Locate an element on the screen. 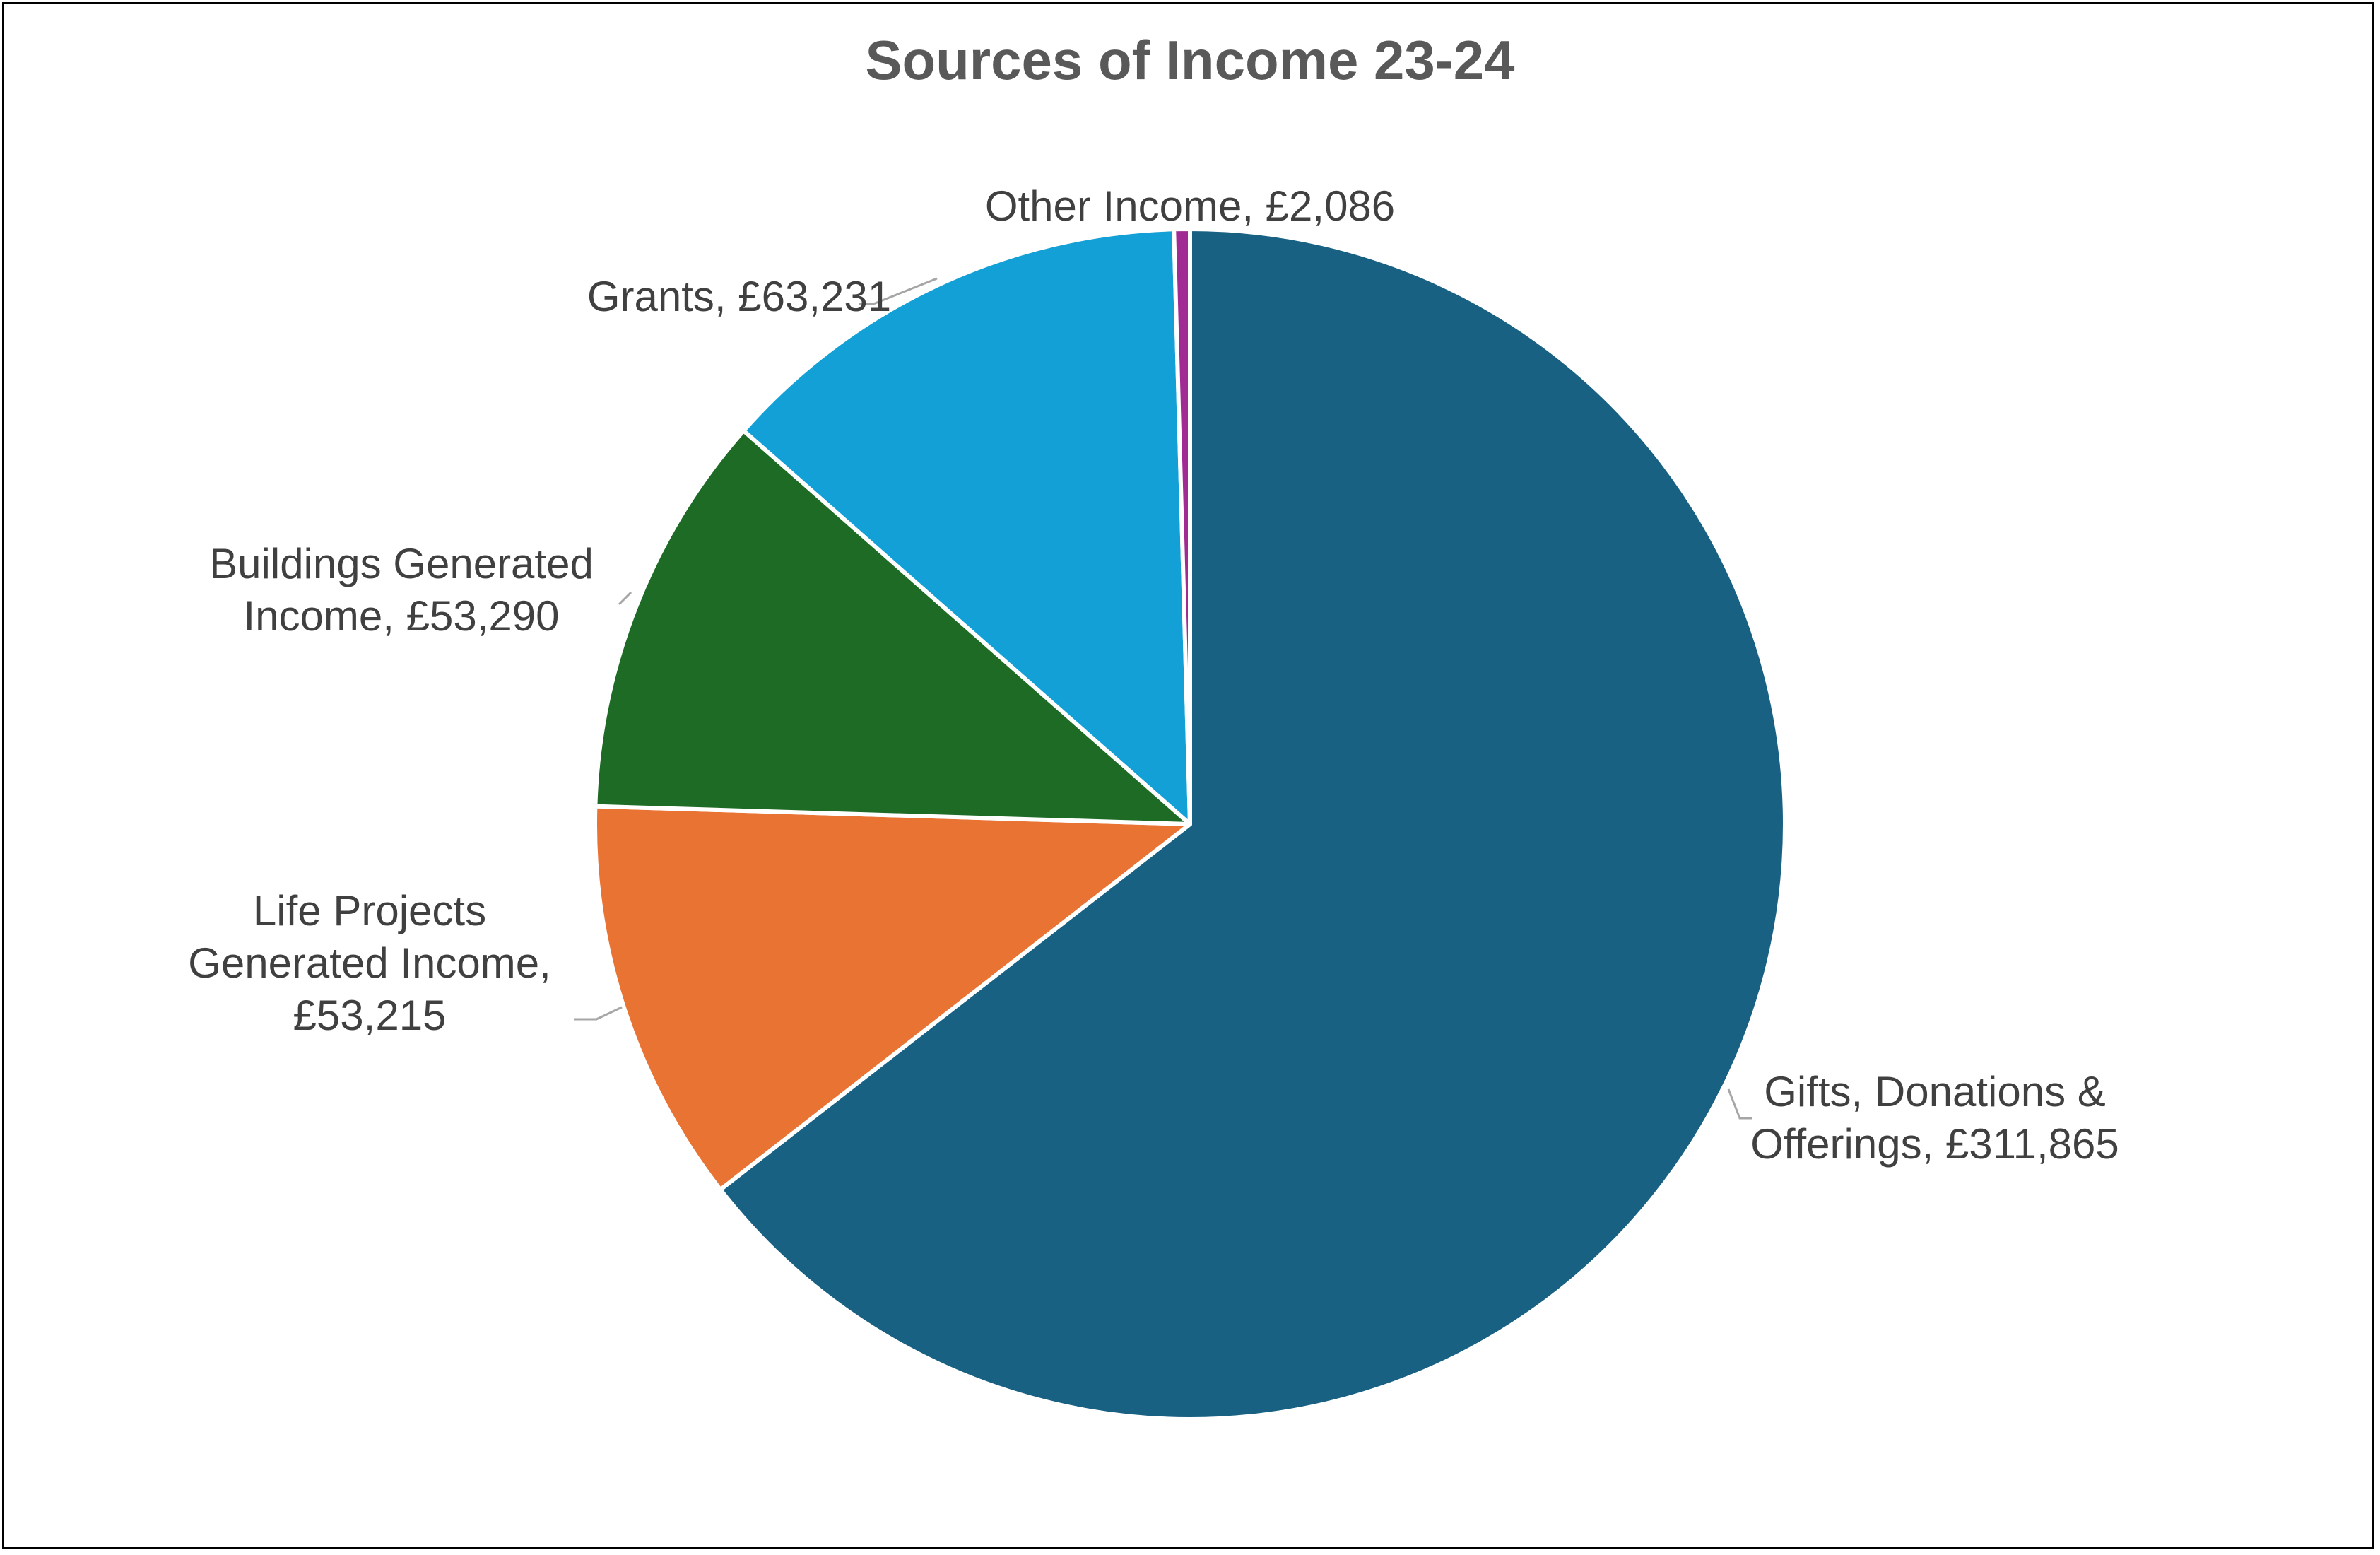 The height and width of the screenshot is (1555, 2380). data-label-line: Grants, £63,231 is located at coordinates (739, 296).